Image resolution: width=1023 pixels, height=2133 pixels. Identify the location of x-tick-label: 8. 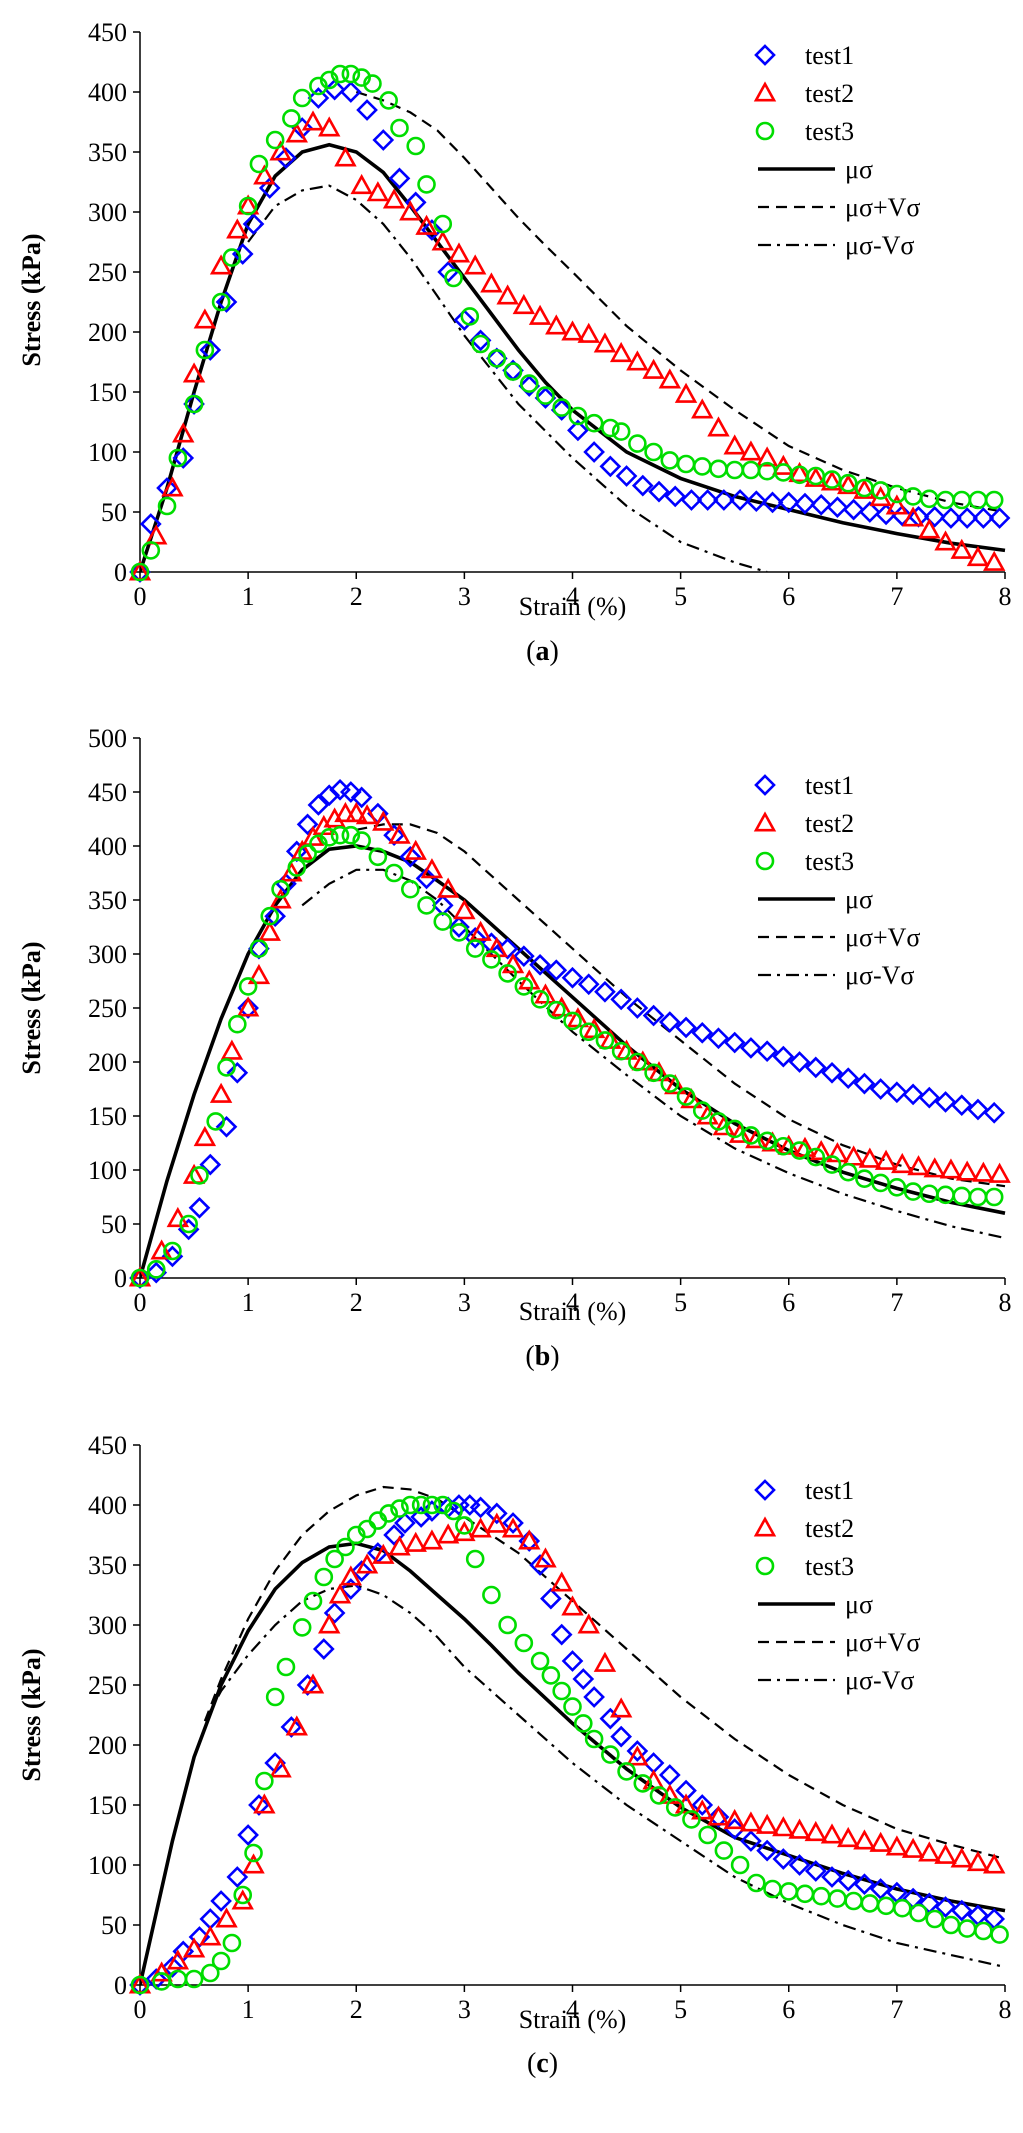
(1005, 596).